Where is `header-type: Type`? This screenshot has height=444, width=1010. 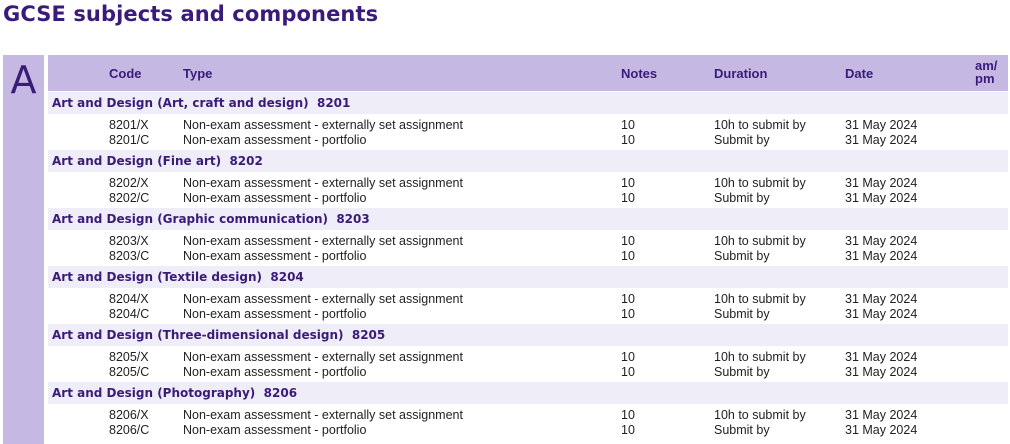 header-type: Type is located at coordinates (198, 73).